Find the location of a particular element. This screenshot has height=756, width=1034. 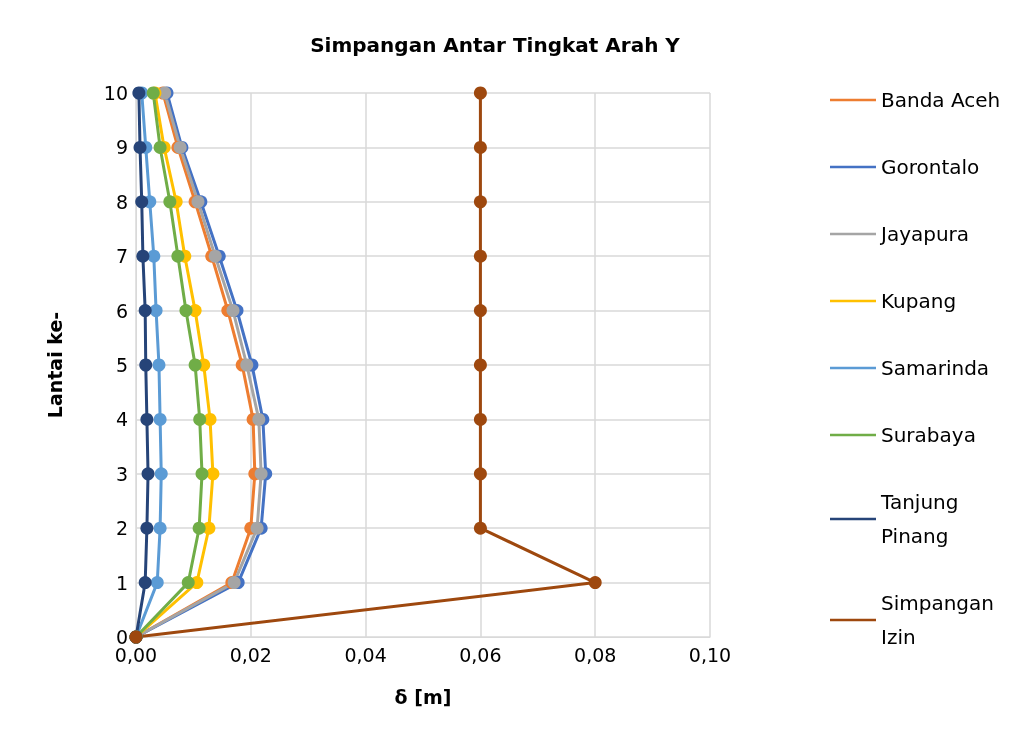

legend-label: Samarinda is located at coordinates (935, 368).